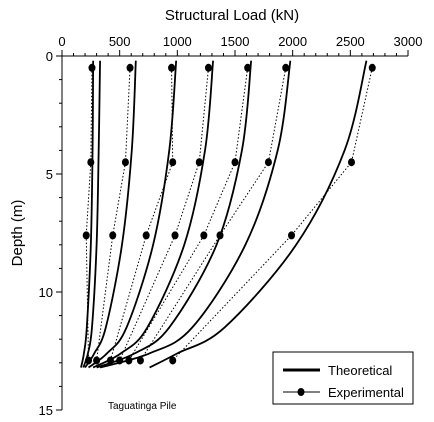 Image resolution: width=434 pixels, height=422 pixels. I want to click on x-tick-label: 2500, so click(350, 41).